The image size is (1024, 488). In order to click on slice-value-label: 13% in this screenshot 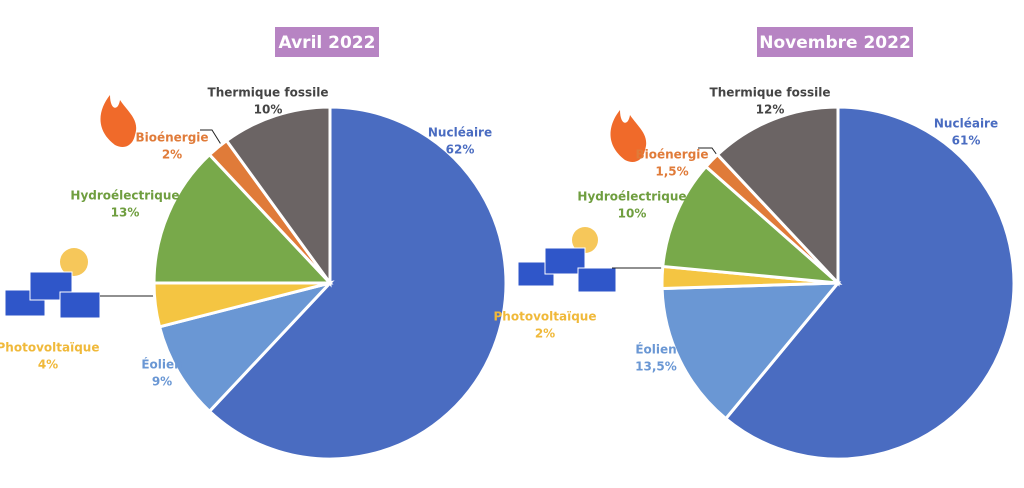, I will do `click(125, 213)`.